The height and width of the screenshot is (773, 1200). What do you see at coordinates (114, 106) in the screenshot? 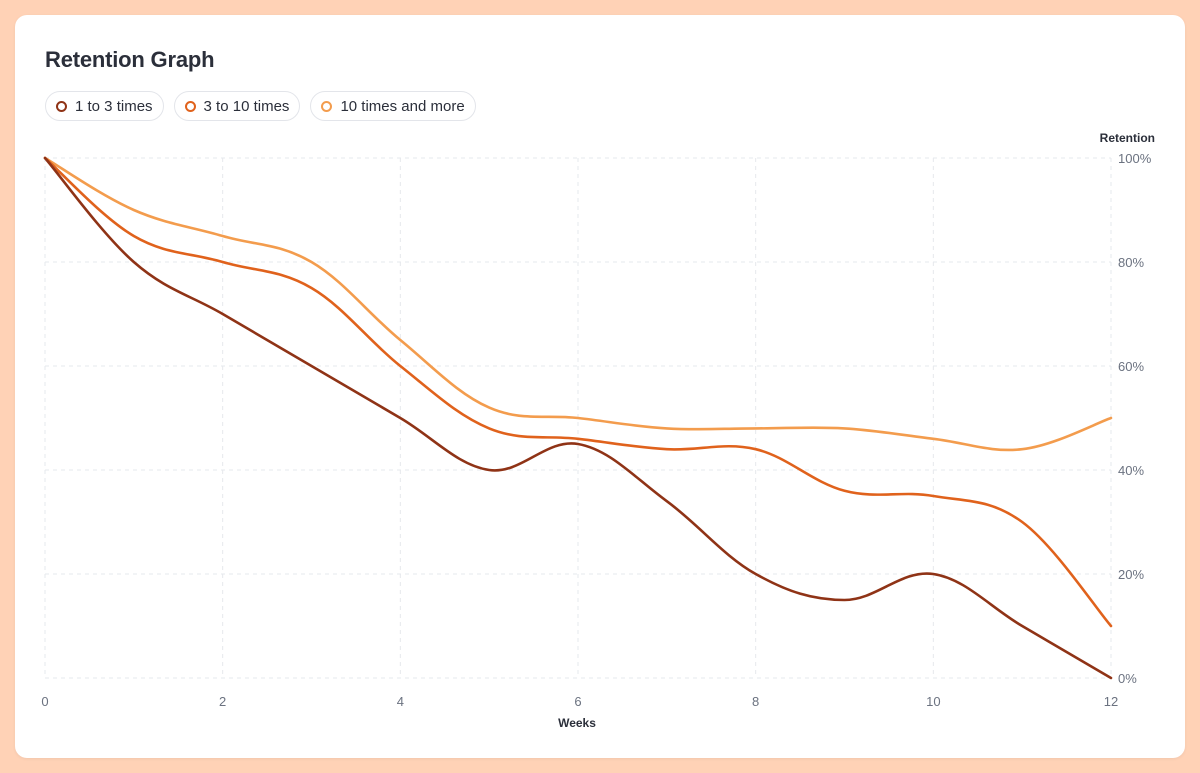
I see `legend-label: 1 to 3 times` at bounding box center [114, 106].